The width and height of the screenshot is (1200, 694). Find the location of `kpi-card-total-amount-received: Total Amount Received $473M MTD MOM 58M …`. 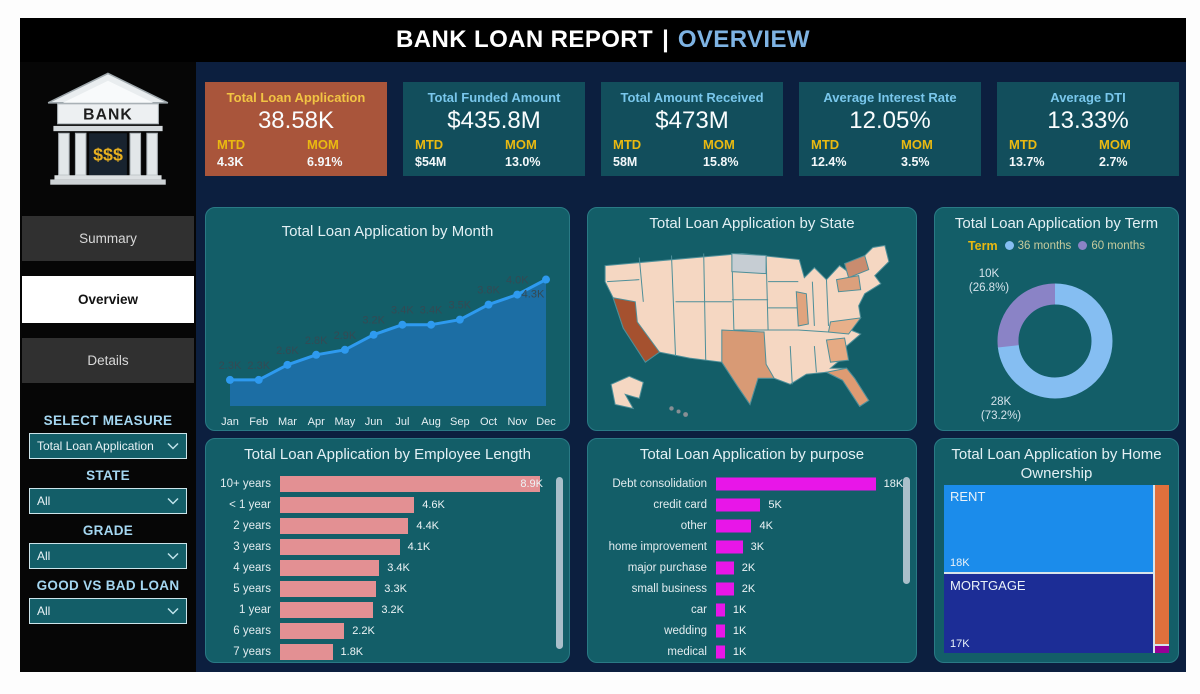

kpi-card-total-amount-received: Total Amount Received $473M MTD MOM 58M … is located at coordinates (692, 129).